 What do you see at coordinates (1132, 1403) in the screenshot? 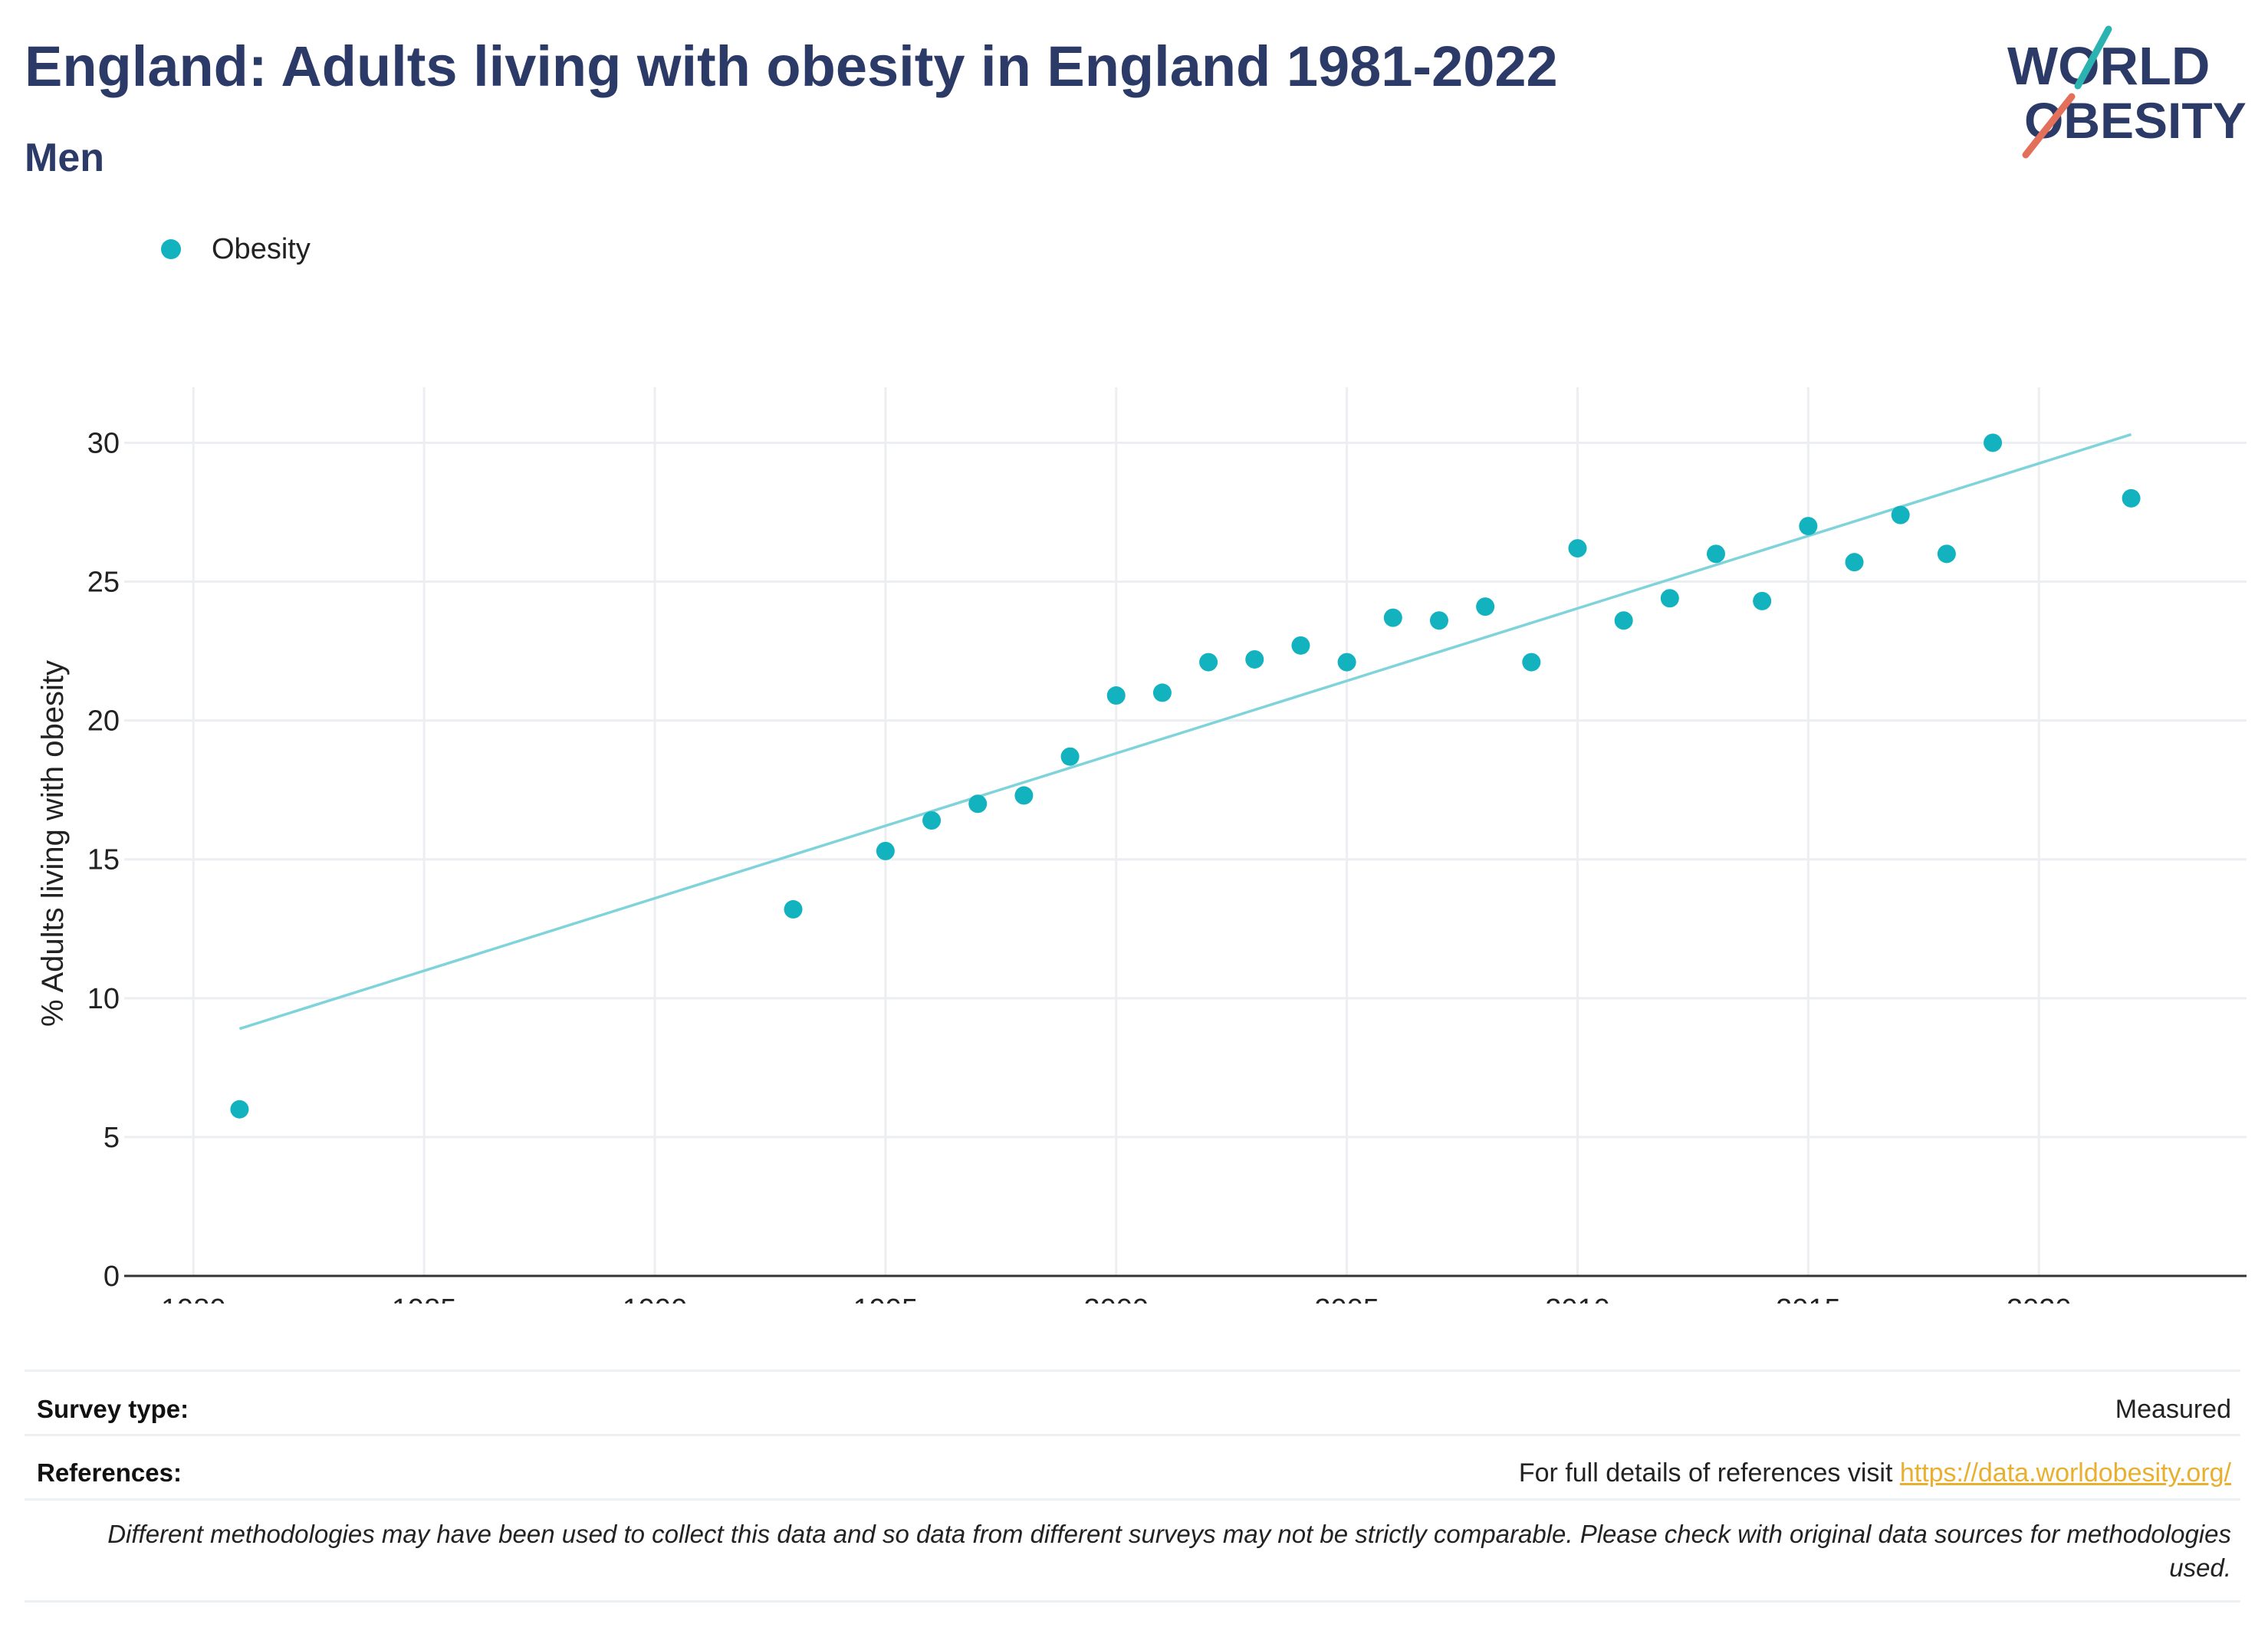
I see `survey-type-row: Survey type: Measured` at bounding box center [1132, 1403].